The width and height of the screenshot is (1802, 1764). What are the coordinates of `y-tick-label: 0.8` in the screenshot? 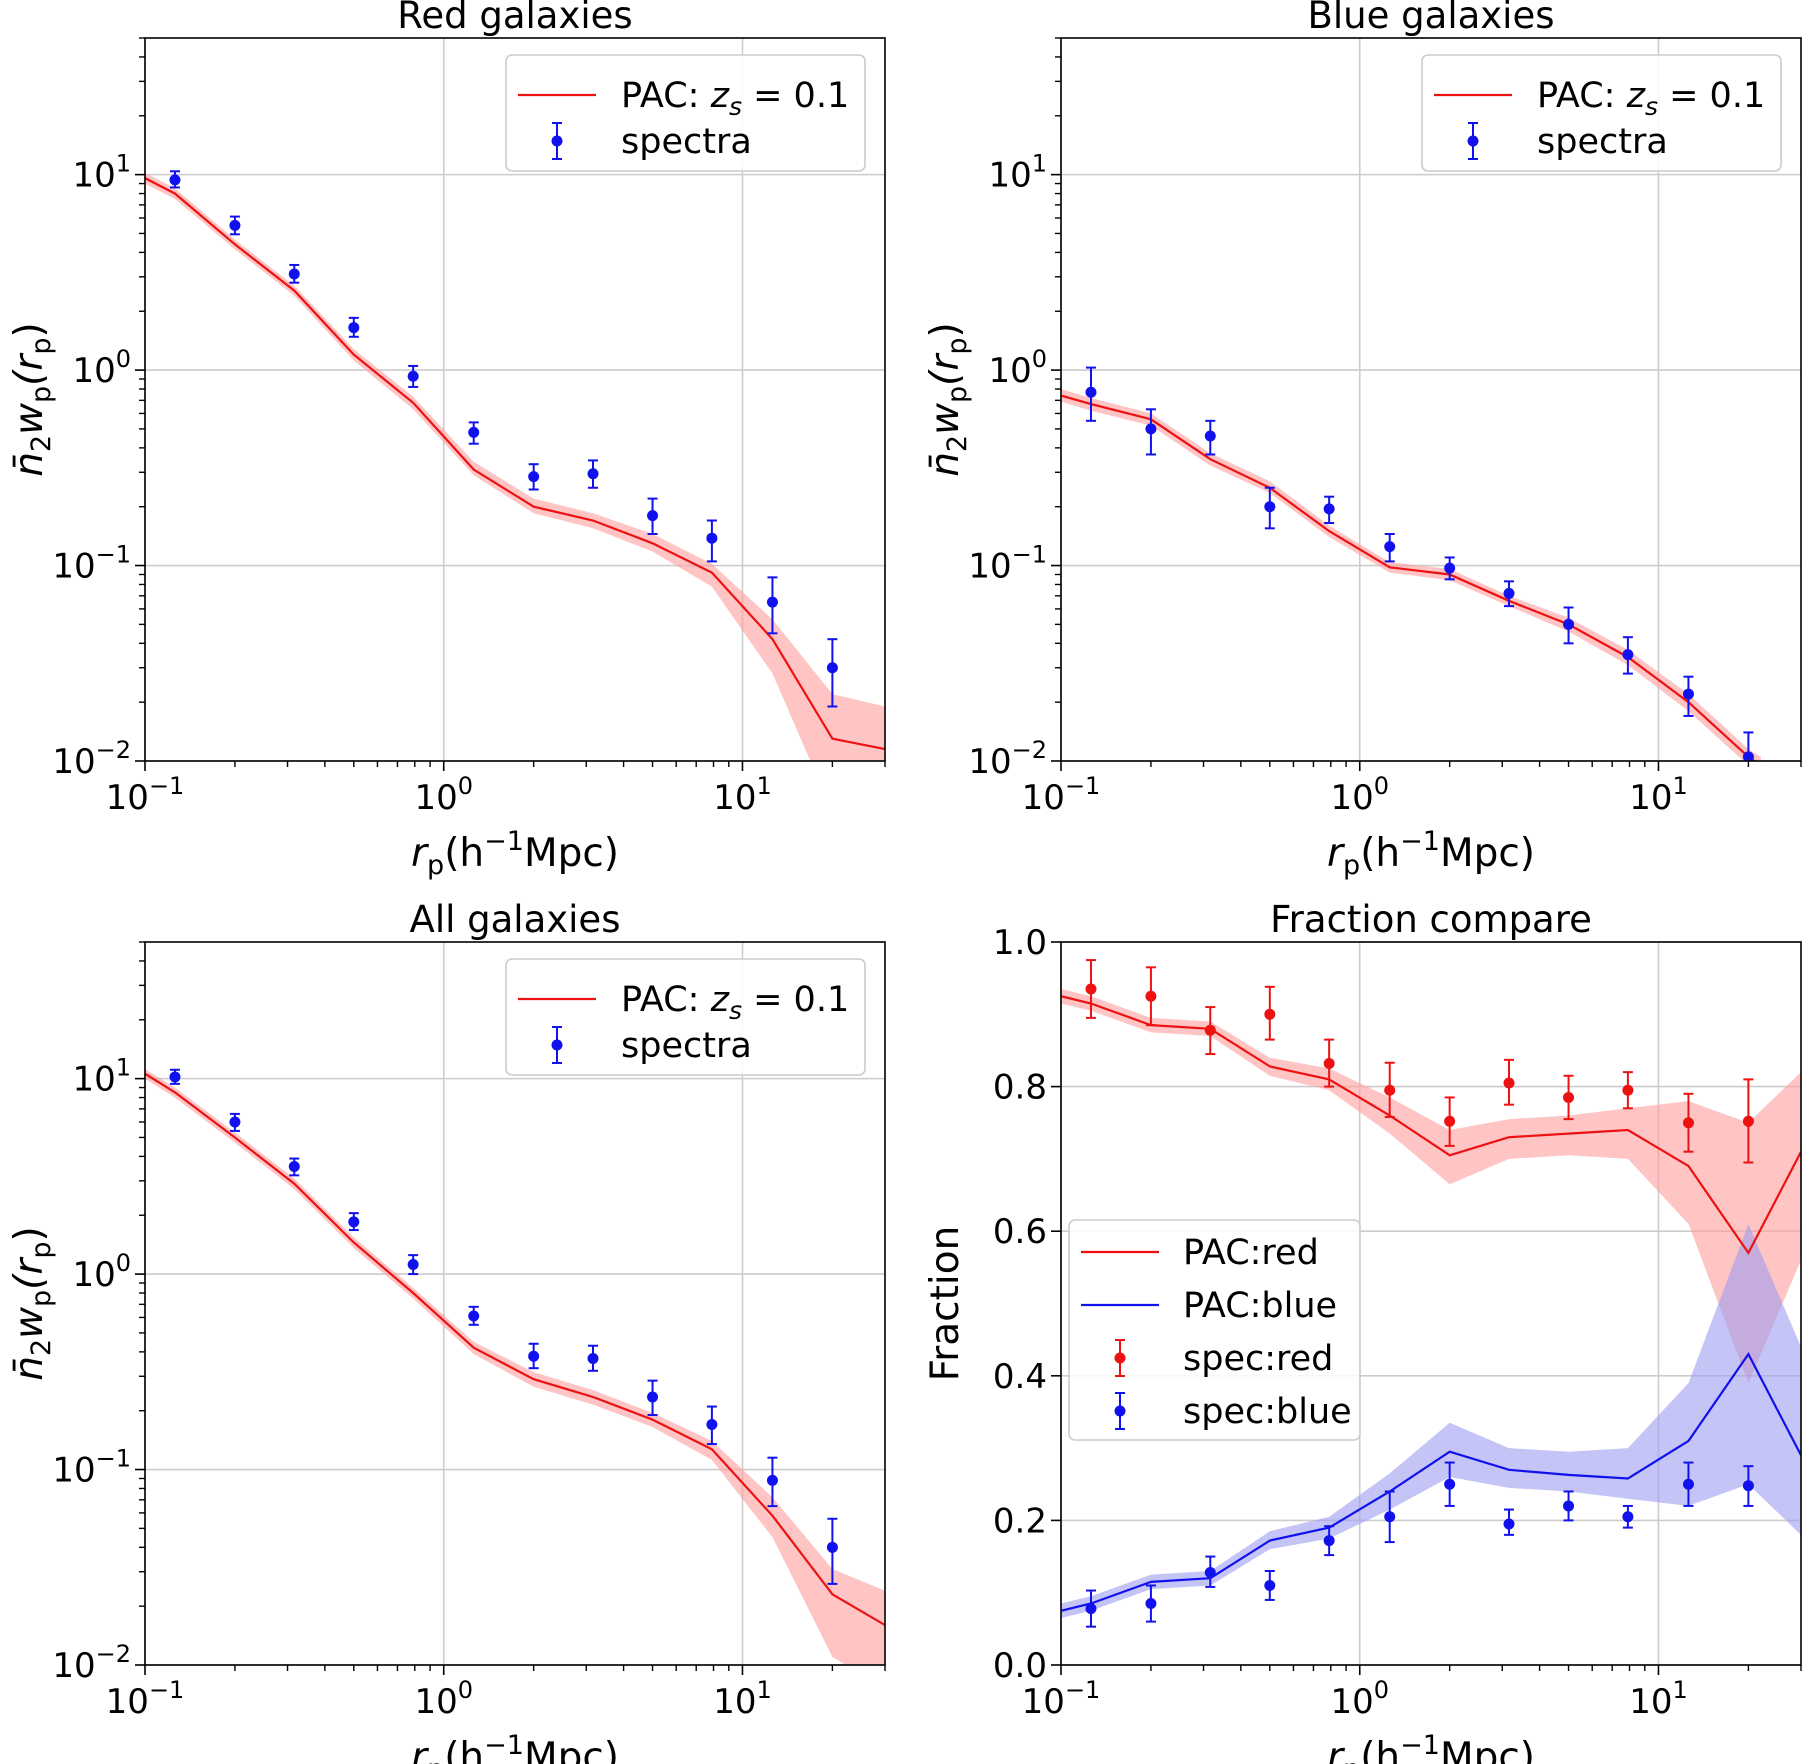 It's located at (1020, 1088).